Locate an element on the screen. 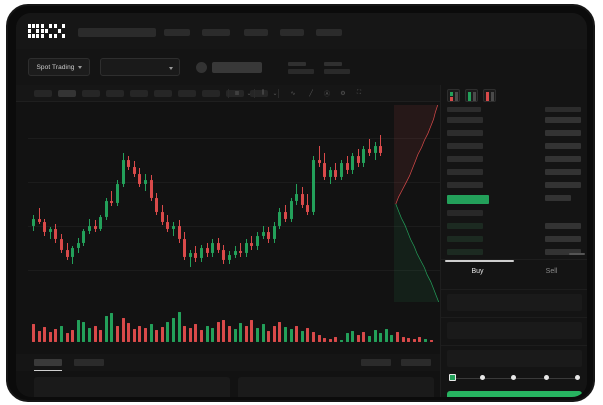 The image size is (603, 405). submit-buy-button is located at coordinates (514, 394).